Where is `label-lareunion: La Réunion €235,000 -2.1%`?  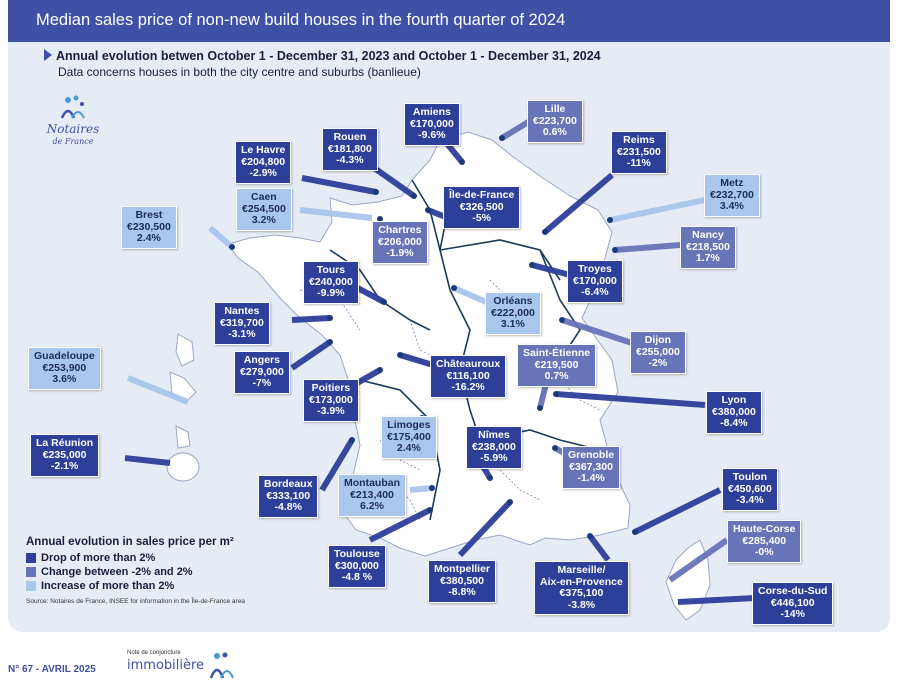 label-lareunion: La Réunion €235,000 -2.1% is located at coordinates (65, 455).